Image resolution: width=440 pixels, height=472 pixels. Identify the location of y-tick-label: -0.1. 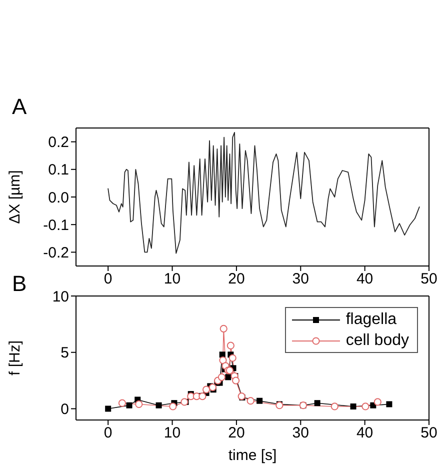
(56, 225).